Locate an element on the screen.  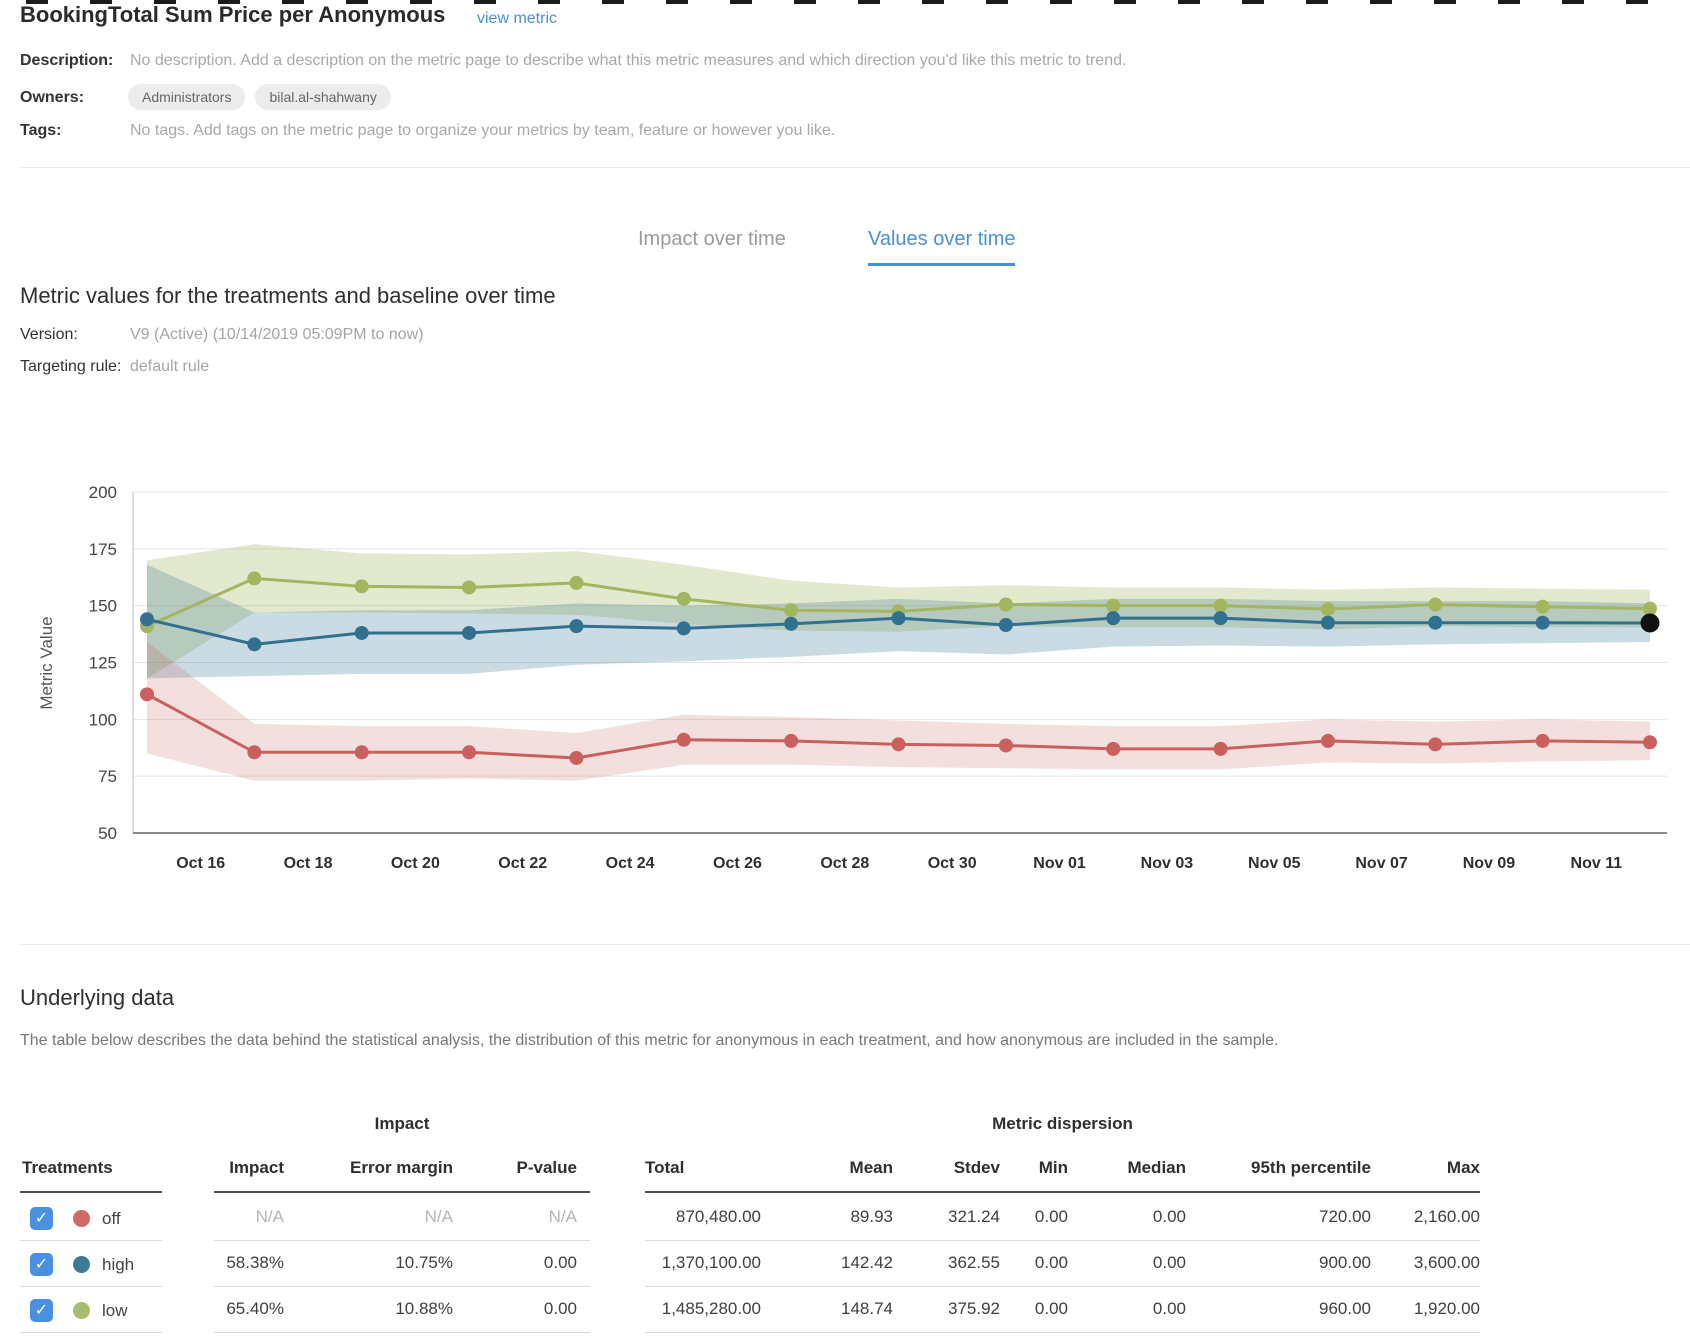
treatment-checkbox-off: ✓ is located at coordinates (41, 1218).